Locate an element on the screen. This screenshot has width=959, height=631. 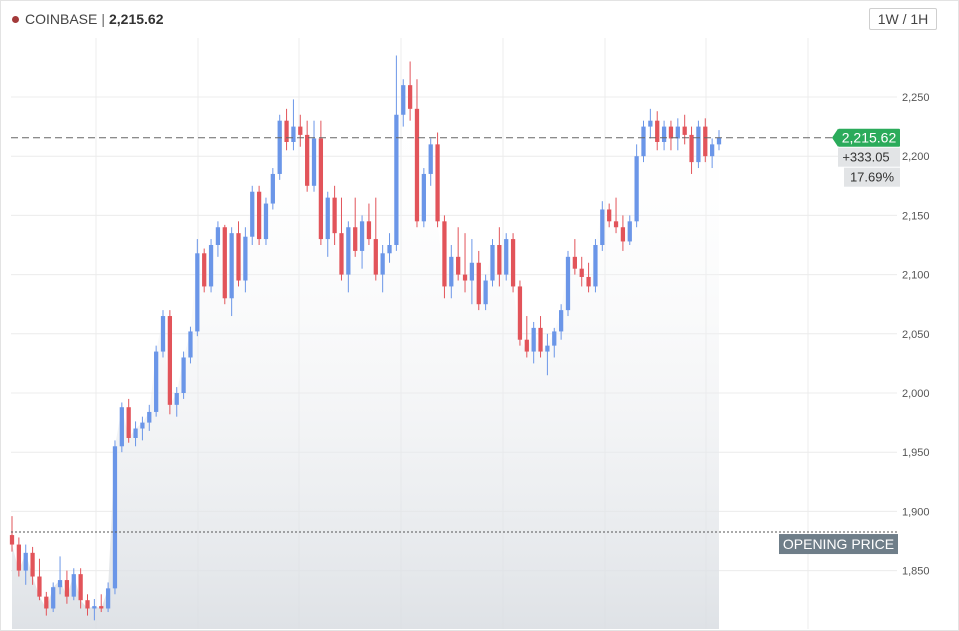
change-pct-background is located at coordinates (872, 177).